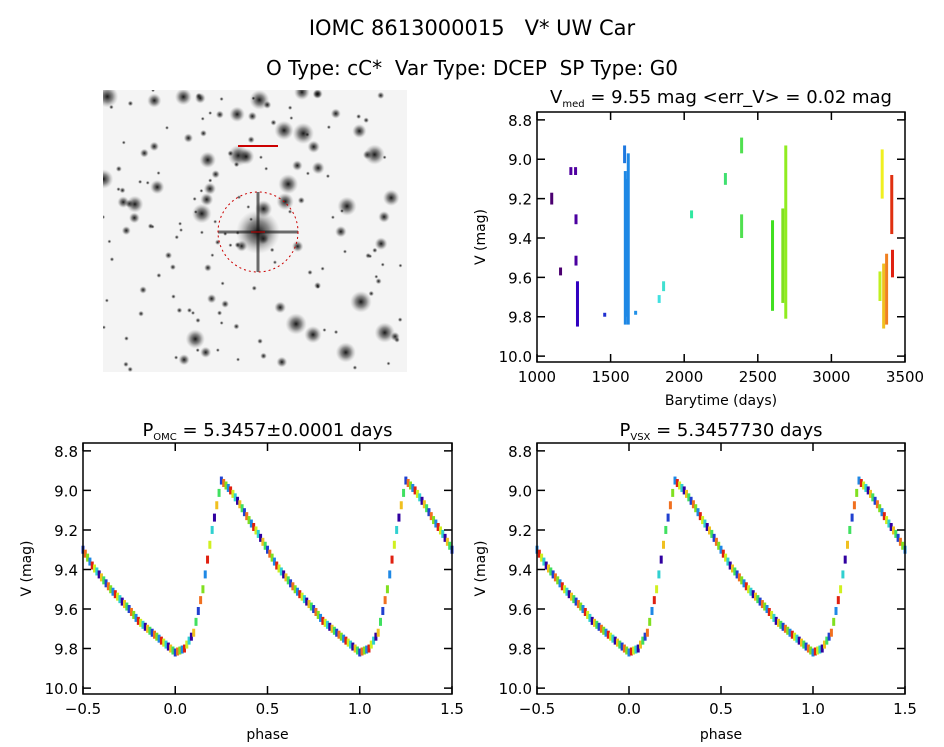 Image resolution: width=944 pixels, height=747 pixels. What do you see at coordinates (721, 237) in the screenshot?
I see `plot-frame` at bounding box center [721, 237].